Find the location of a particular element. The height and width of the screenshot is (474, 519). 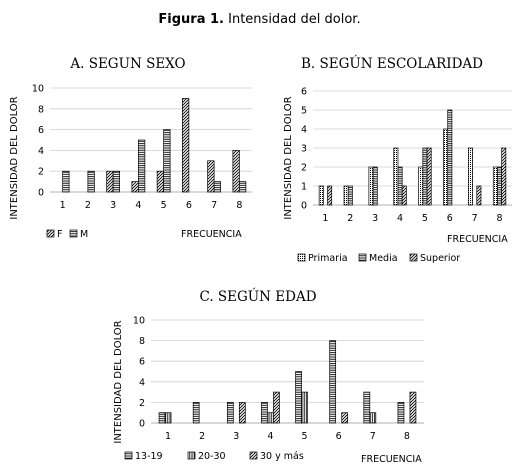

legend-label: 13-19 is located at coordinates (149, 456).